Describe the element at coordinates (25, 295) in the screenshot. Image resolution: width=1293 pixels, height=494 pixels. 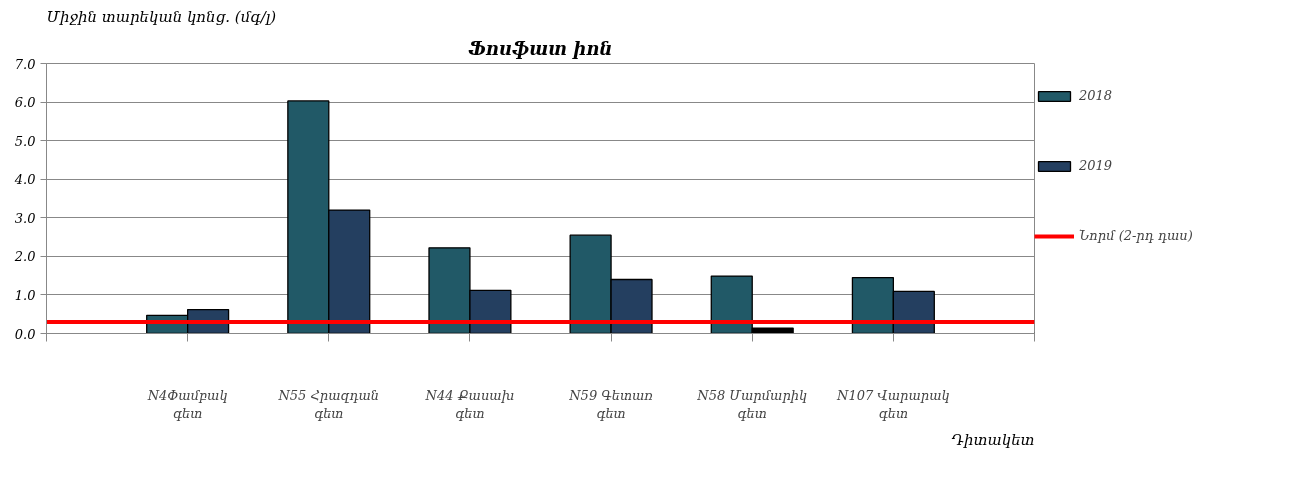
I see `y-tick-label: 1.0` at that location.